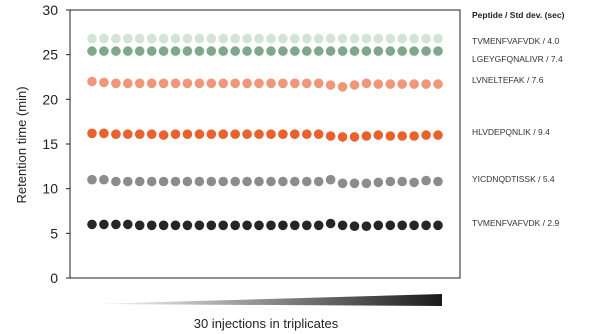 This screenshot has width=598, height=334. Describe the element at coordinates (518, 15) in the screenshot. I see `legend-title: Peptide / Std dev. (sec)` at that location.